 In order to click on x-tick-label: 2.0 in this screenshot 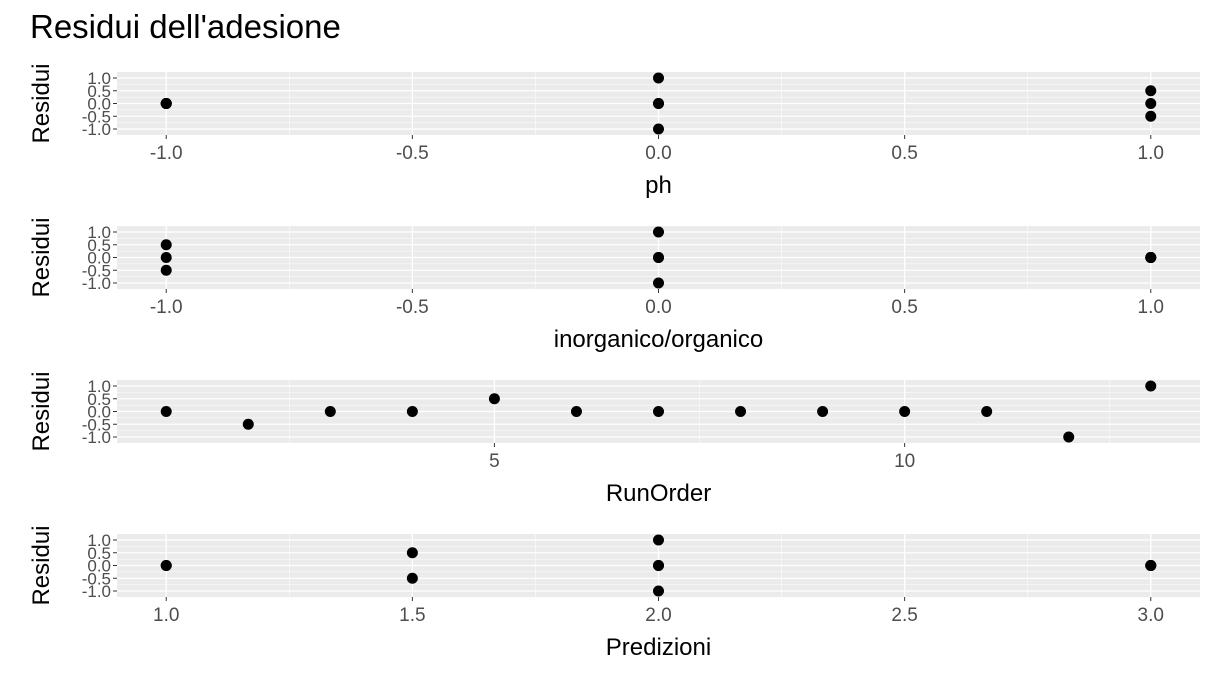, I will do `click(658, 615)`.